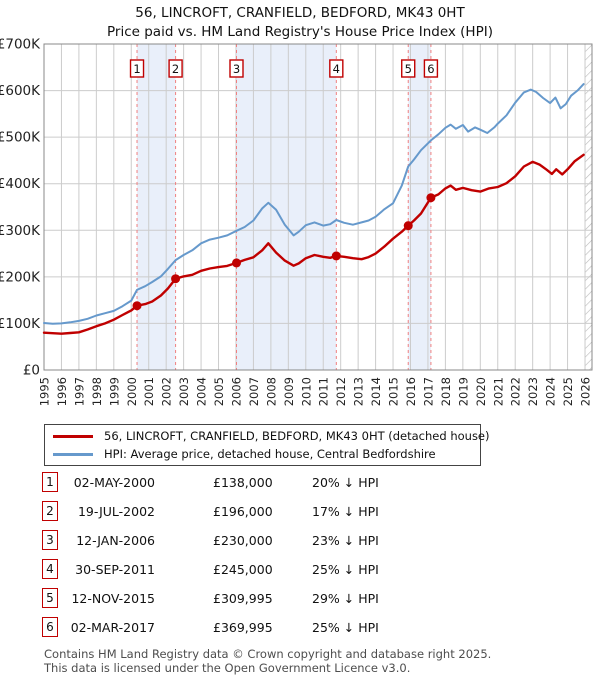  What do you see at coordinates (243, 569) in the screenshot?
I see `sale-price: £245,000` at bounding box center [243, 569].